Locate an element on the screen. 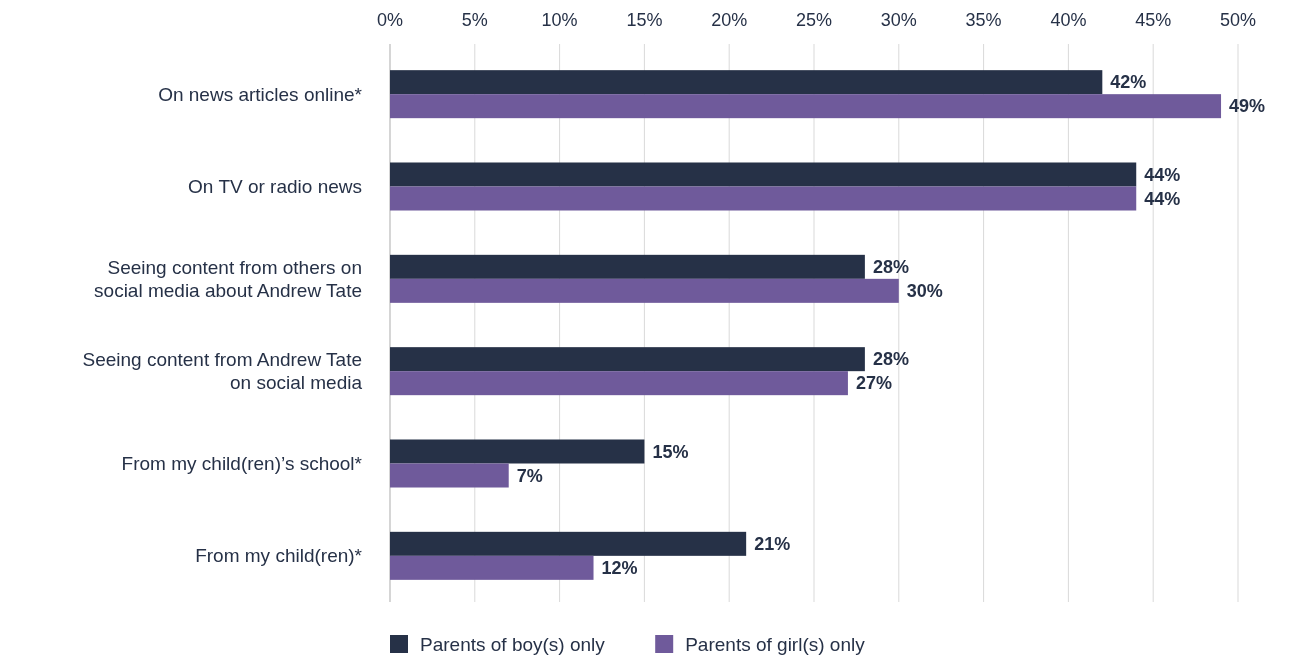 This screenshot has width=1302, height=657. data-label: 15% is located at coordinates (670, 451).